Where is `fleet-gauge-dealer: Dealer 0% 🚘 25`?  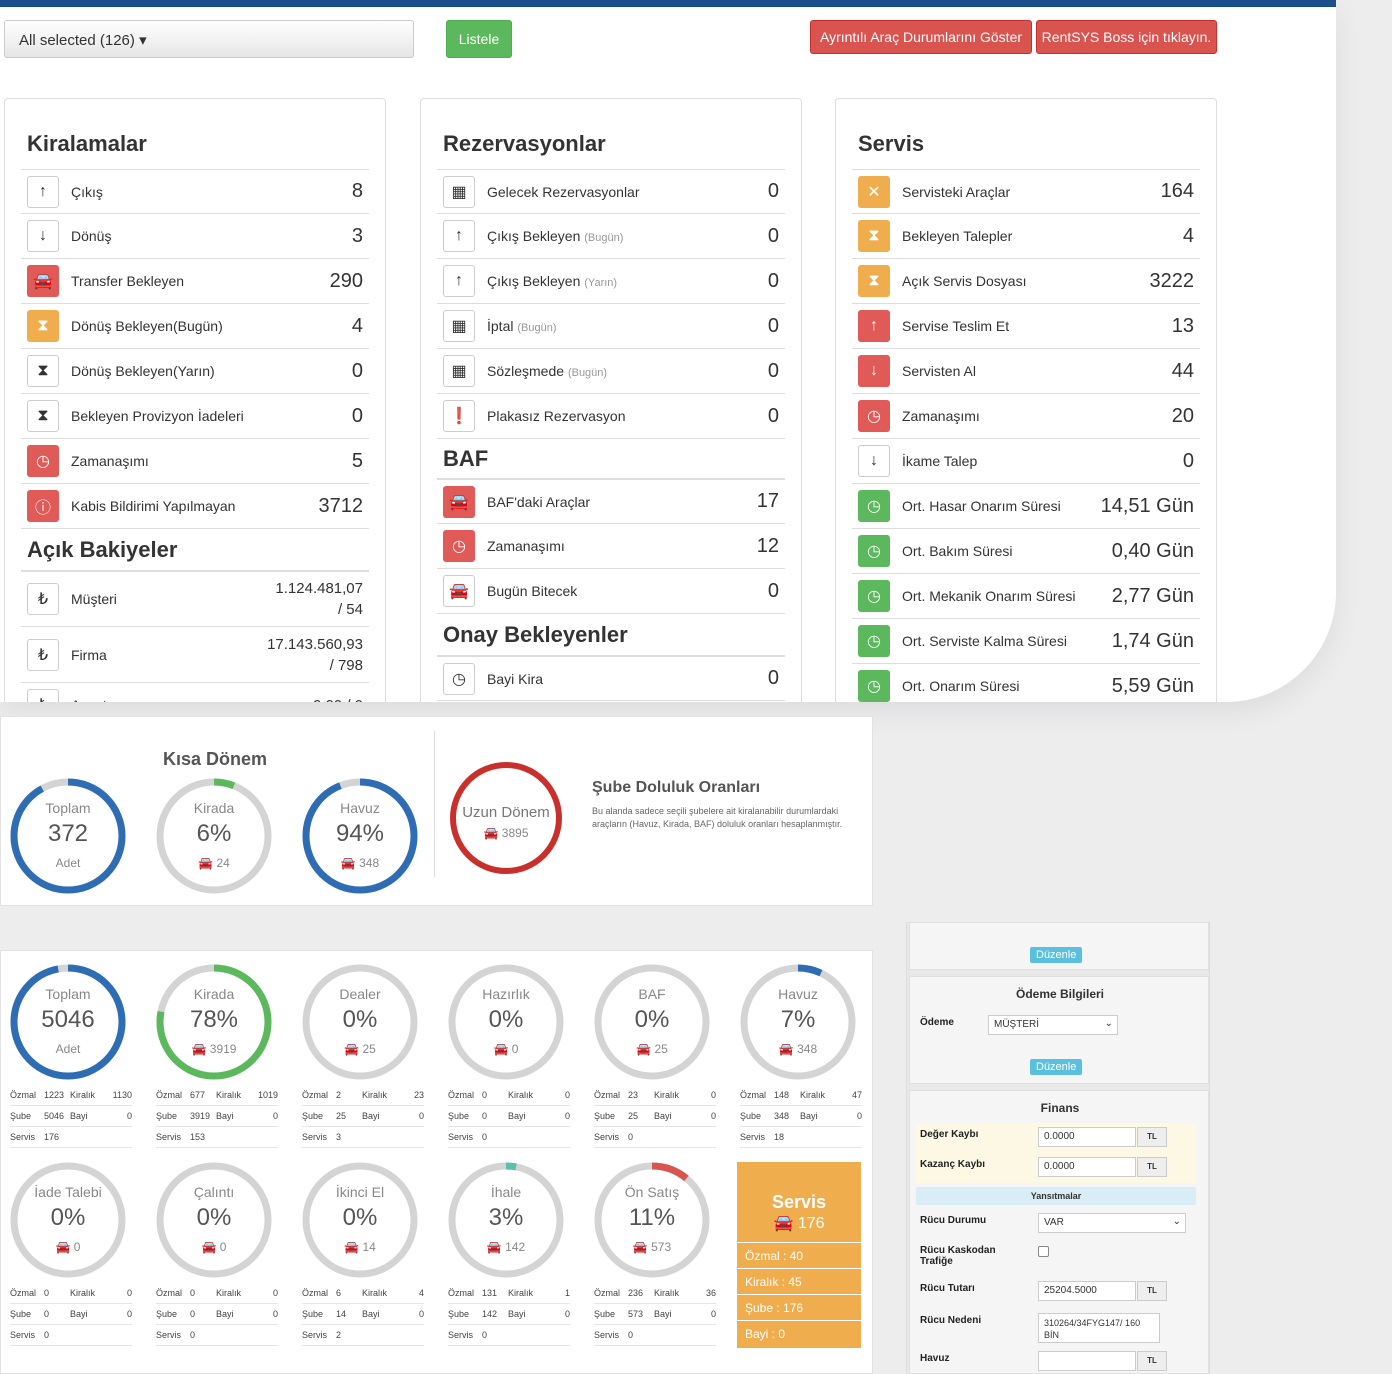 fleet-gauge-dealer: Dealer 0% 🚘 25 is located at coordinates (360, 1022).